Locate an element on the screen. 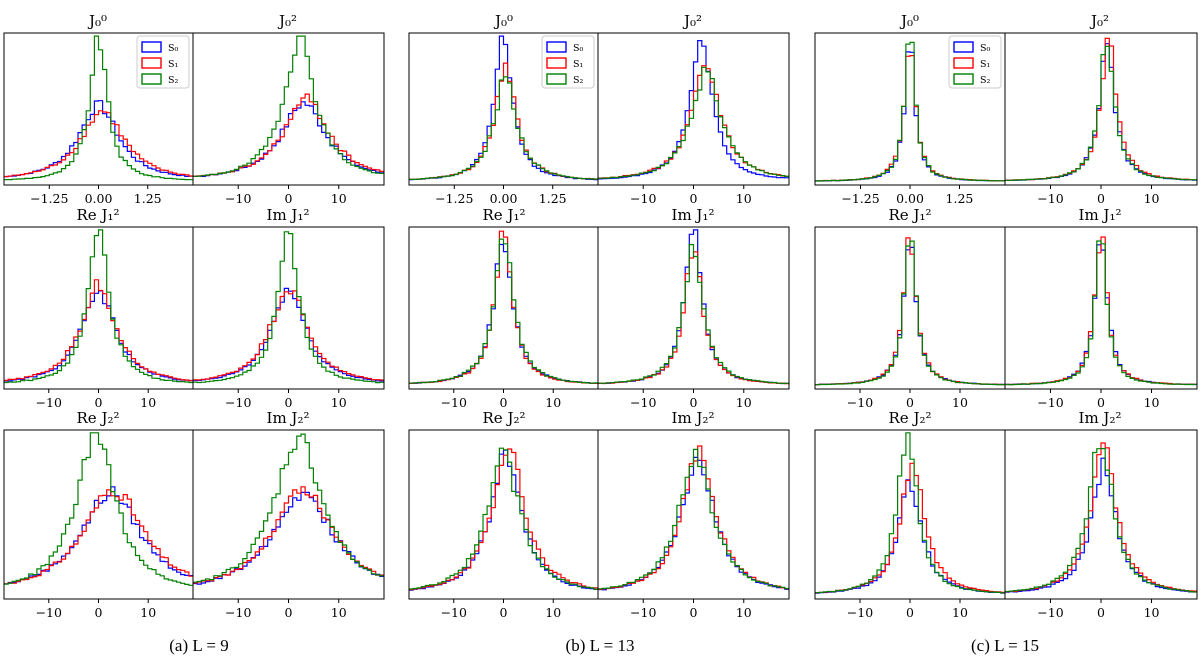  series-c-r1-p1-s2 is located at coordinates (1101, 313).